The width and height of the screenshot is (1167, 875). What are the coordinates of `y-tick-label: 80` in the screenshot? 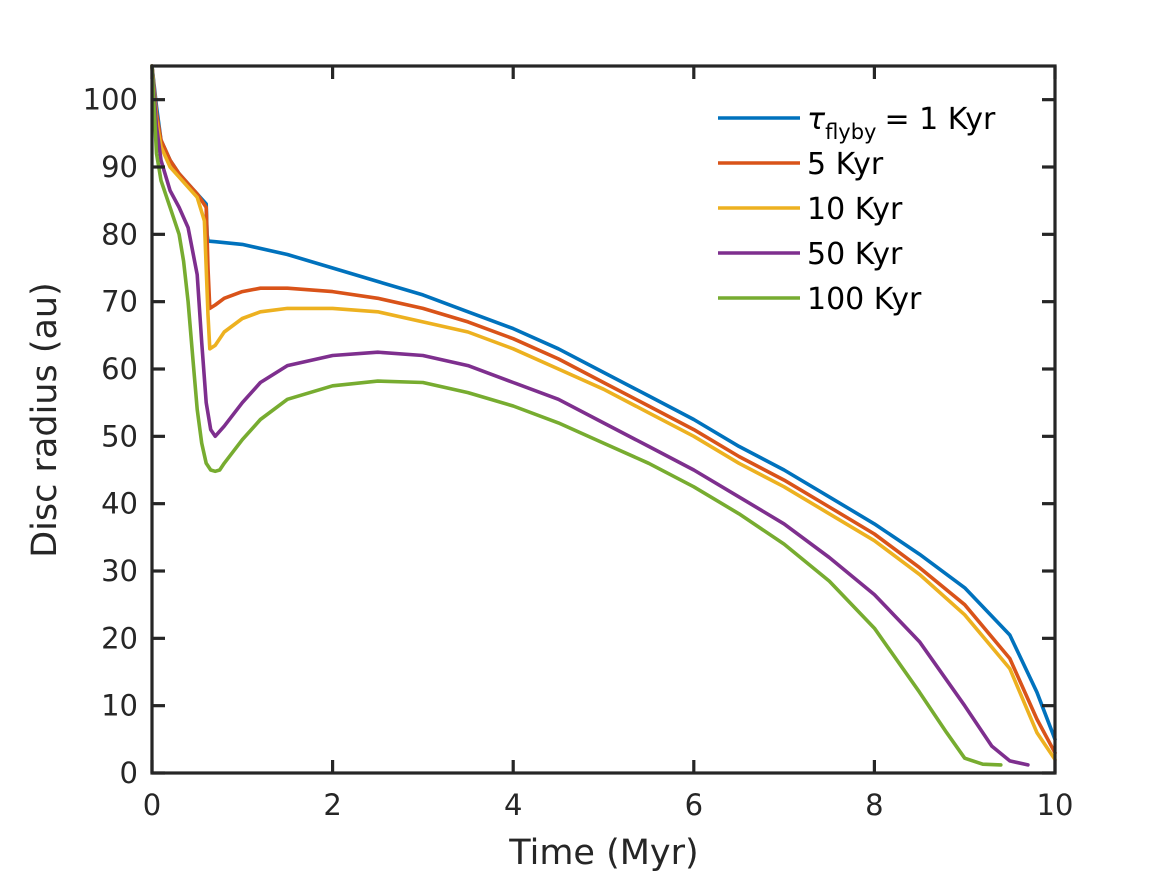 It's located at (119, 234).